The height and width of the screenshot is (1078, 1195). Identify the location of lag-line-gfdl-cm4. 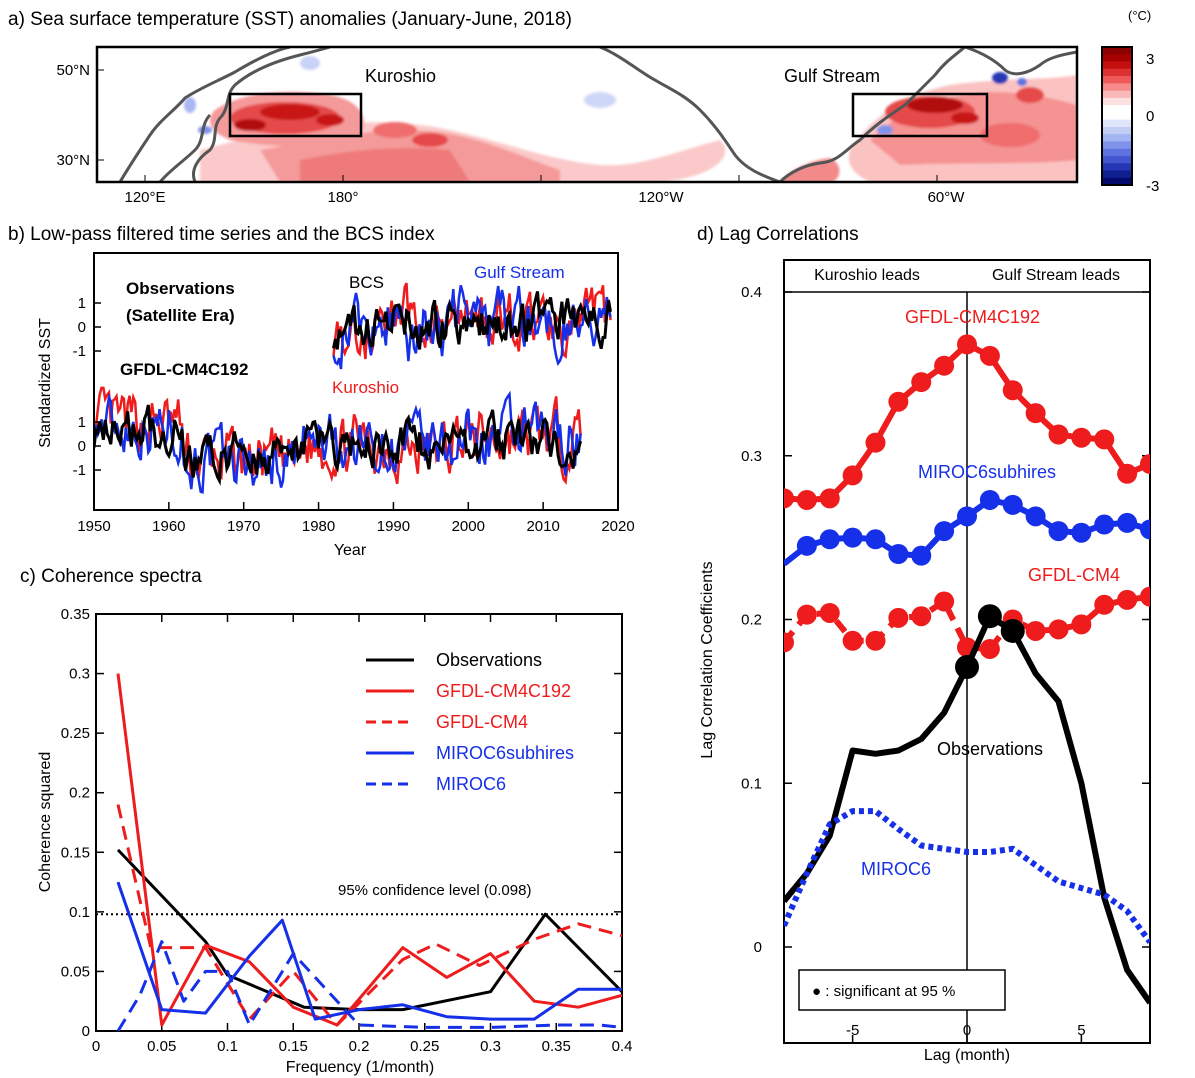
(967, 622).